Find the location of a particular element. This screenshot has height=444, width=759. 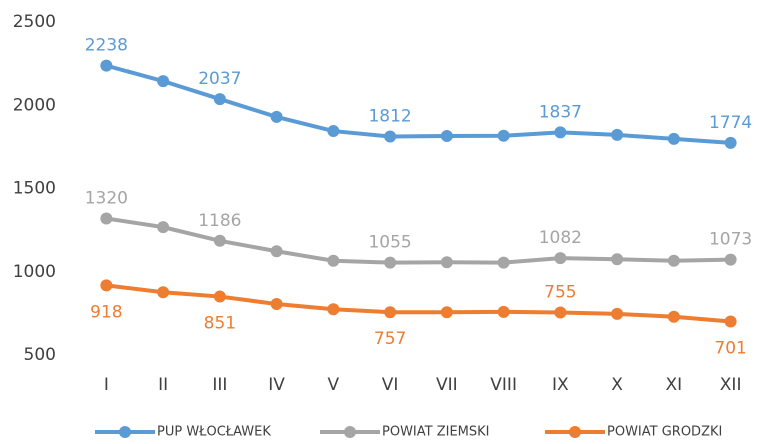

legend-label: POWIAT ZIEMSKI is located at coordinates (436, 432).